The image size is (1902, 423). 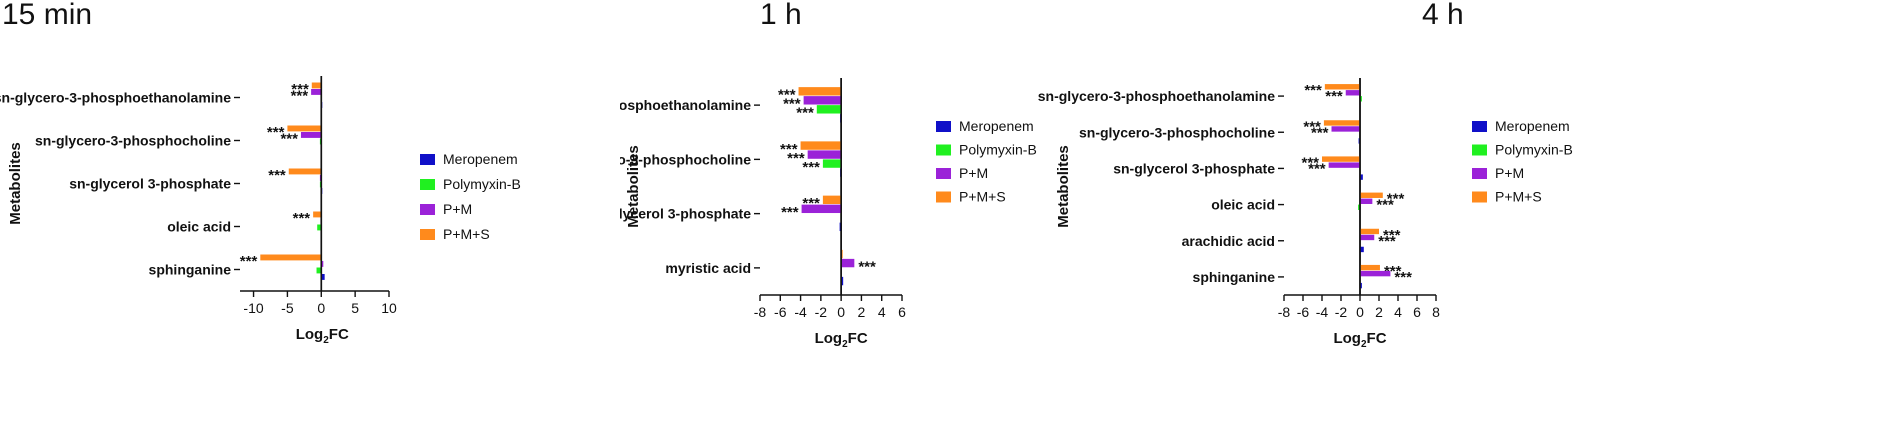 I want to click on x-tick-label: -10, so click(x=253, y=308).